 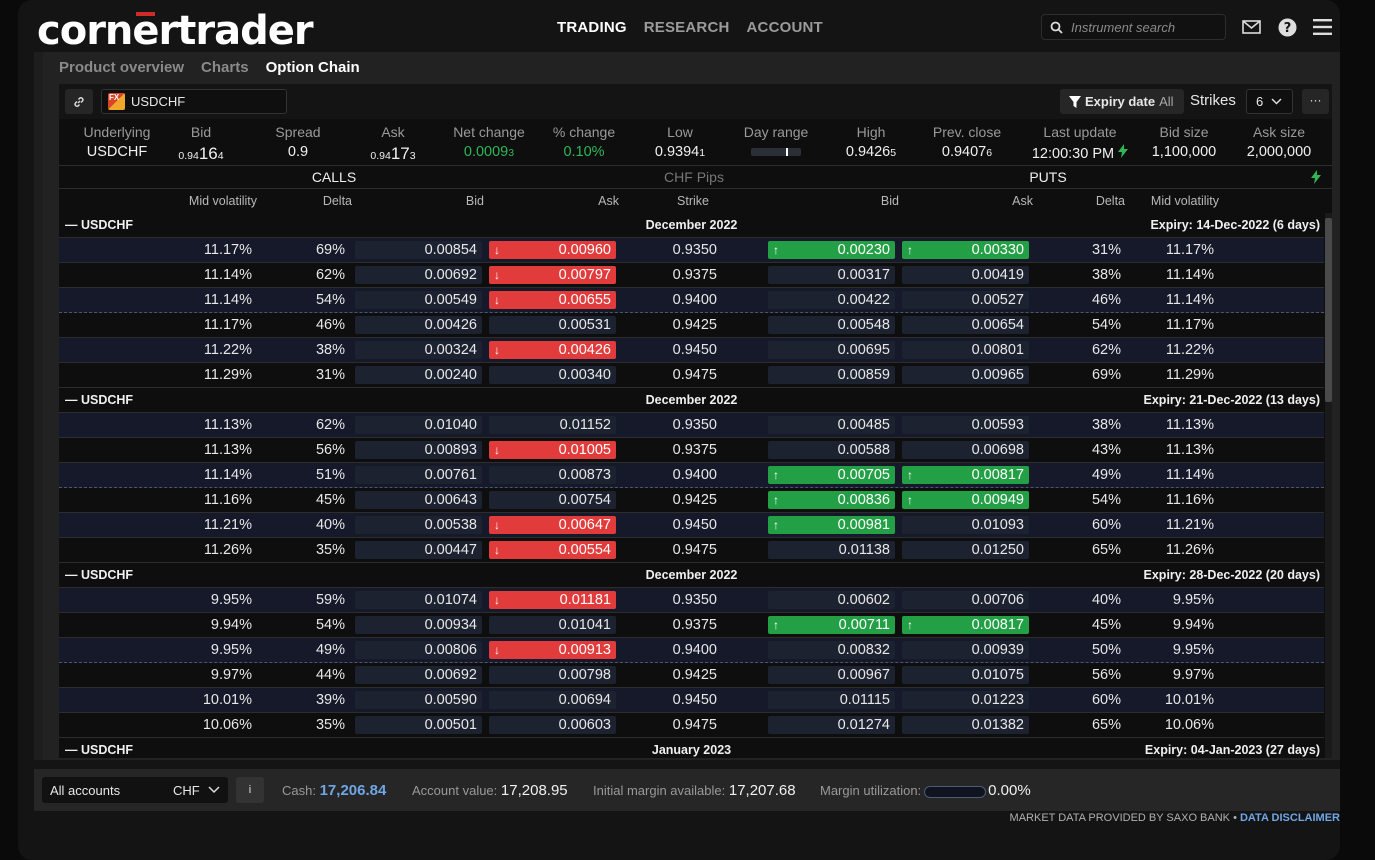 What do you see at coordinates (418, 475) in the screenshot?
I see `call-bid: 0.00761` at bounding box center [418, 475].